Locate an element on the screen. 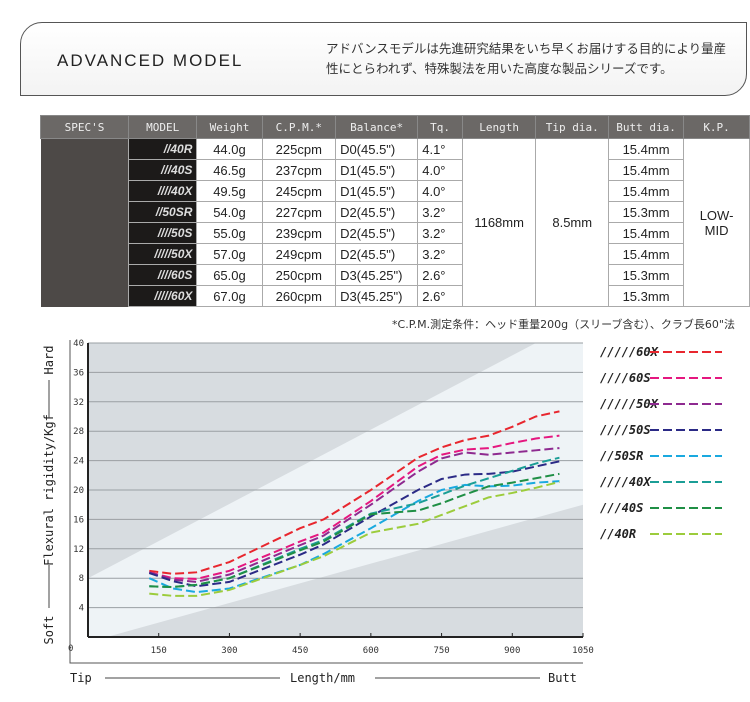 This screenshot has height=702, width=750. cpm-cell: 249cpm is located at coordinates (299, 254).